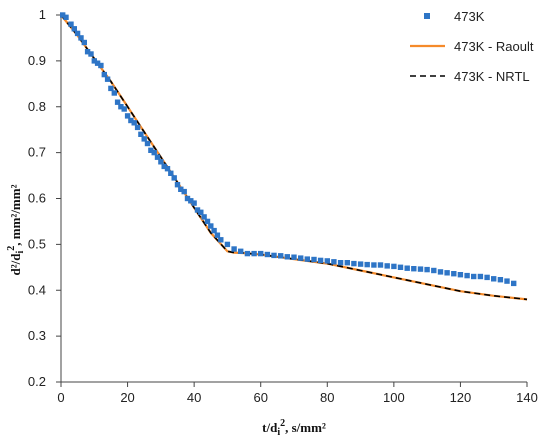 Image resolution: width=550 pixels, height=443 pixels. What do you see at coordinates (42, 14) in the screenshot?
I see `y-tick-label: 1` at bounding box center [42, 14].